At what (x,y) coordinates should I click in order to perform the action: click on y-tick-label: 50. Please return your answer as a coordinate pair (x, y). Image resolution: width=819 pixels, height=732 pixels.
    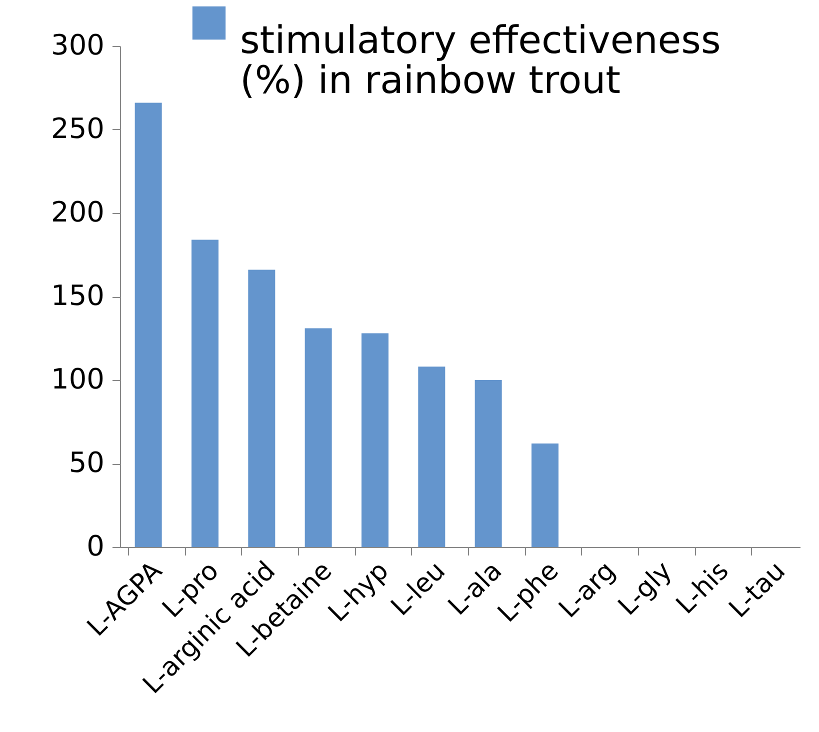
    Looking at the image, I should click on (86, 462).